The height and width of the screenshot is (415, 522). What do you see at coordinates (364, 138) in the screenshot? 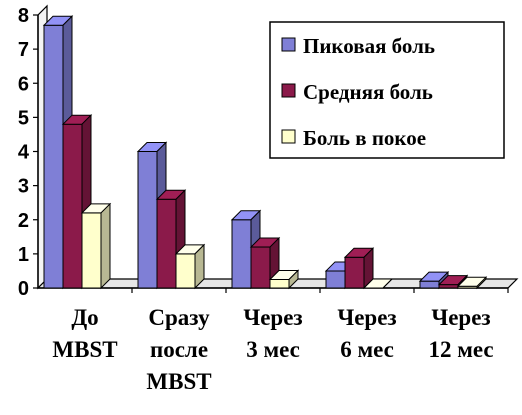
I see `legend-label-rest: Боль в покое` at bounding box center [364, 138].